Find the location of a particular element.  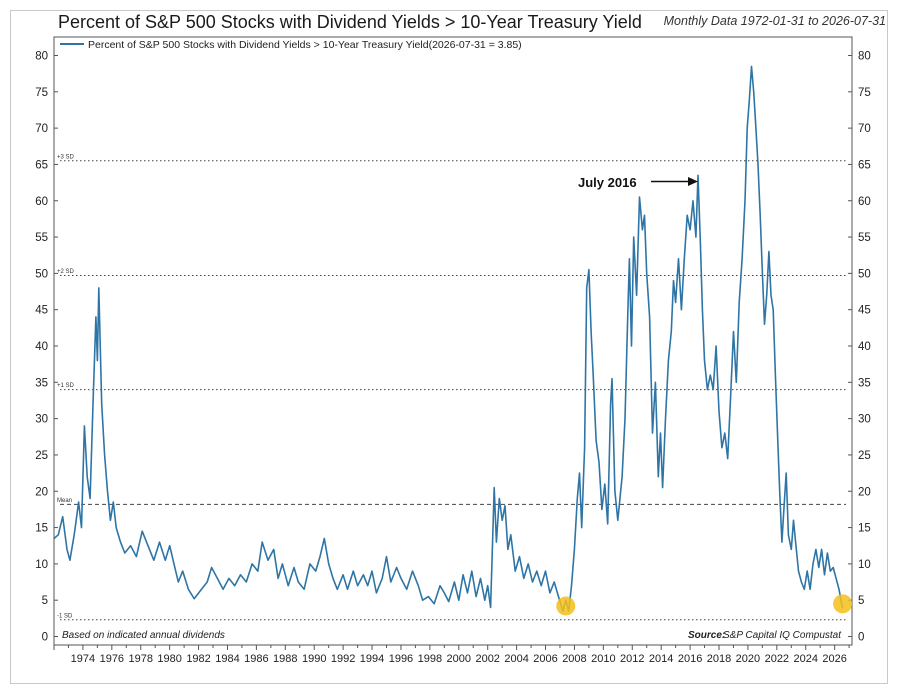

x-tick-label: 2024 is located at coordinates (805, 659).